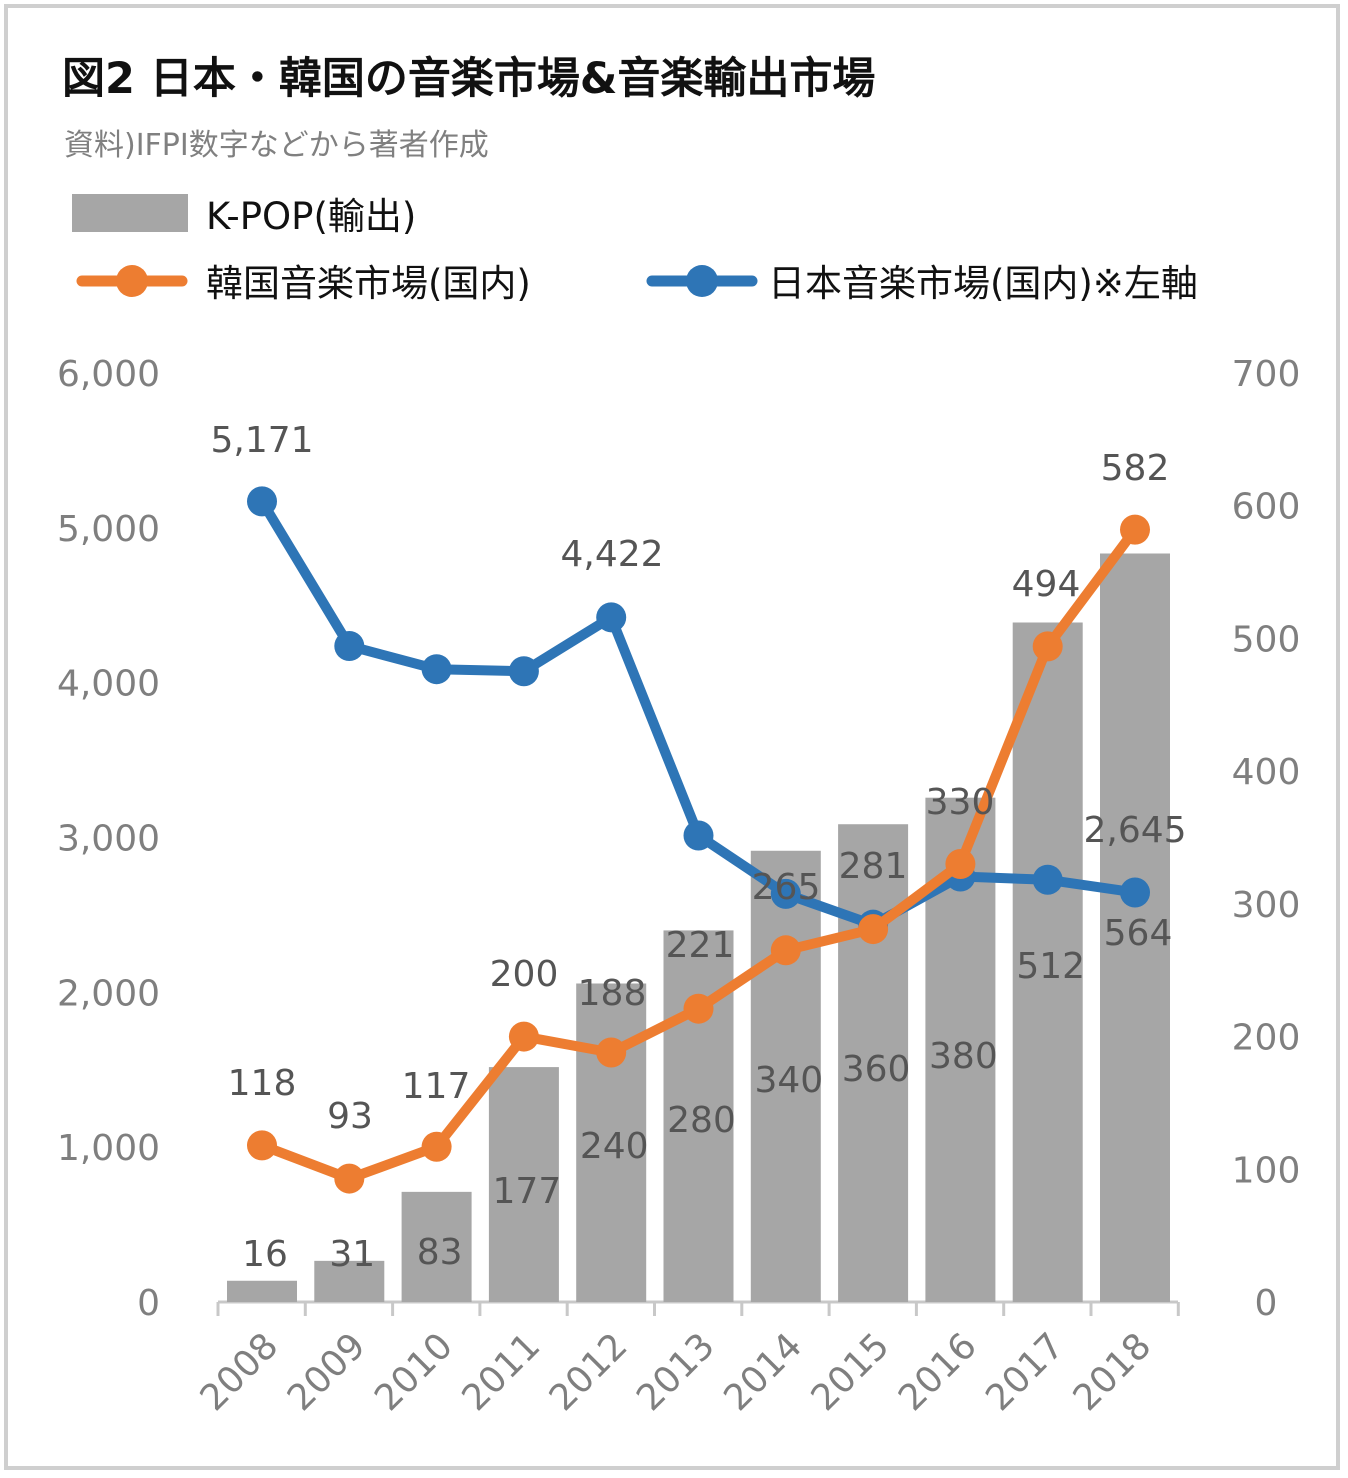 The width and height of the screenshot is (1348, 1478). I want to click on line-data-label: 118, so click(262, 1083).